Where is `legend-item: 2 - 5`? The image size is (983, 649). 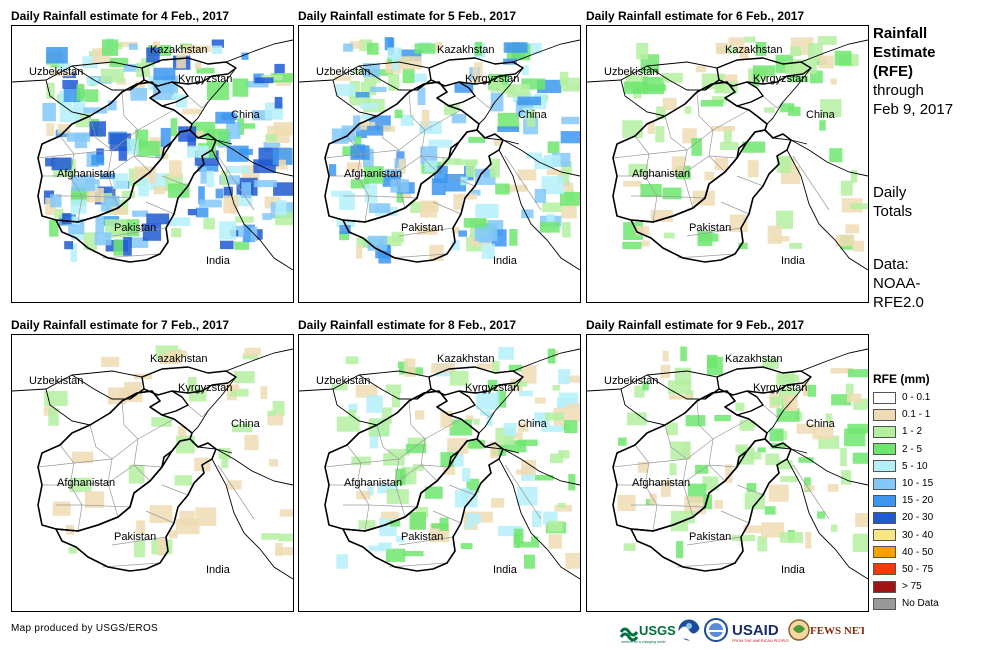
legend-item: 2 - 5 is located at coordinates (906, 449).